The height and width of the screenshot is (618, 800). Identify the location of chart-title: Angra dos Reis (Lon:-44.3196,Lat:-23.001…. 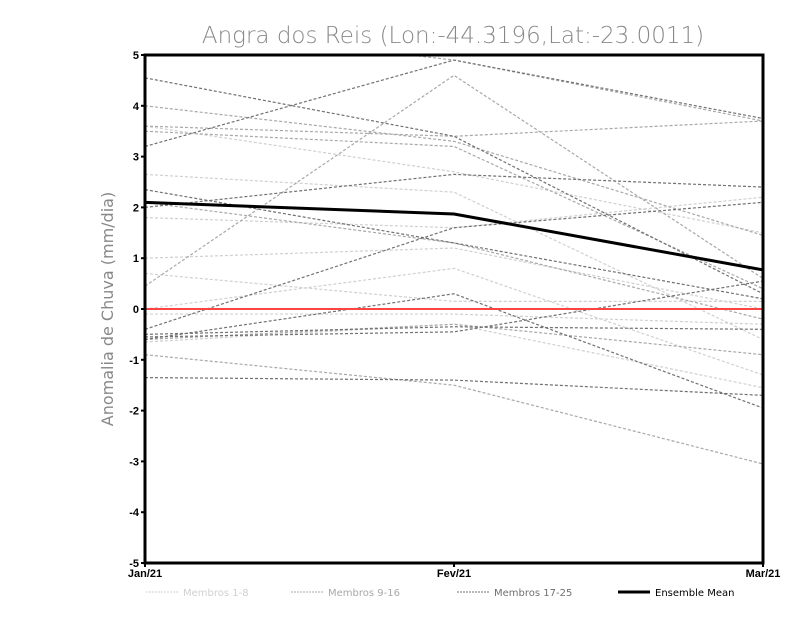
(453, 36).